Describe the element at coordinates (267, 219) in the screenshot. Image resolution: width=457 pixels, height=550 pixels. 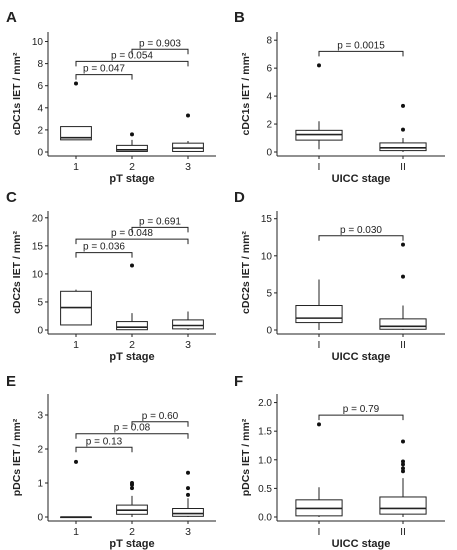
I see `y-tick-label: 15` at that location.